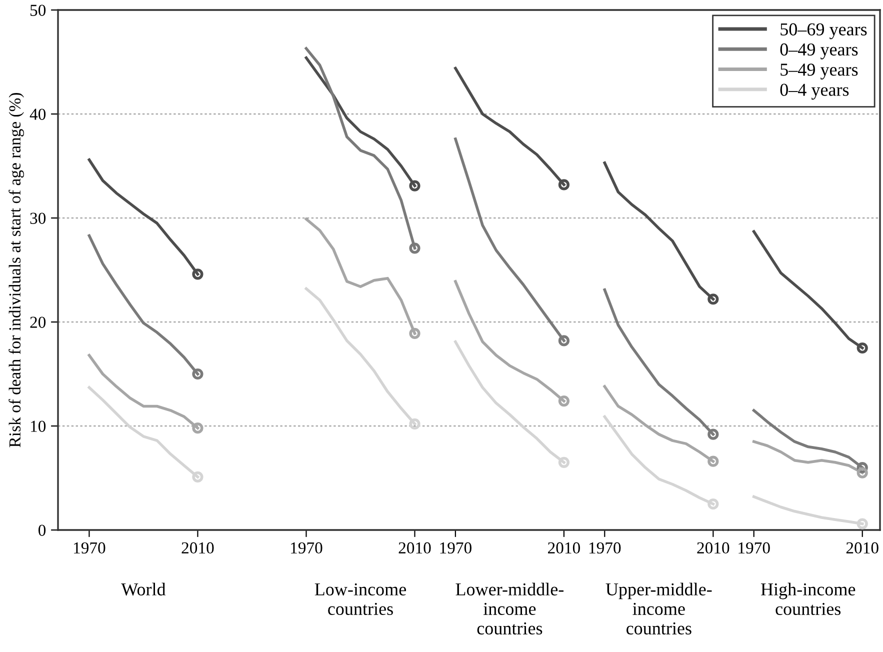  I want to click on text: Upper-middle- income countries, so click(659, 608).